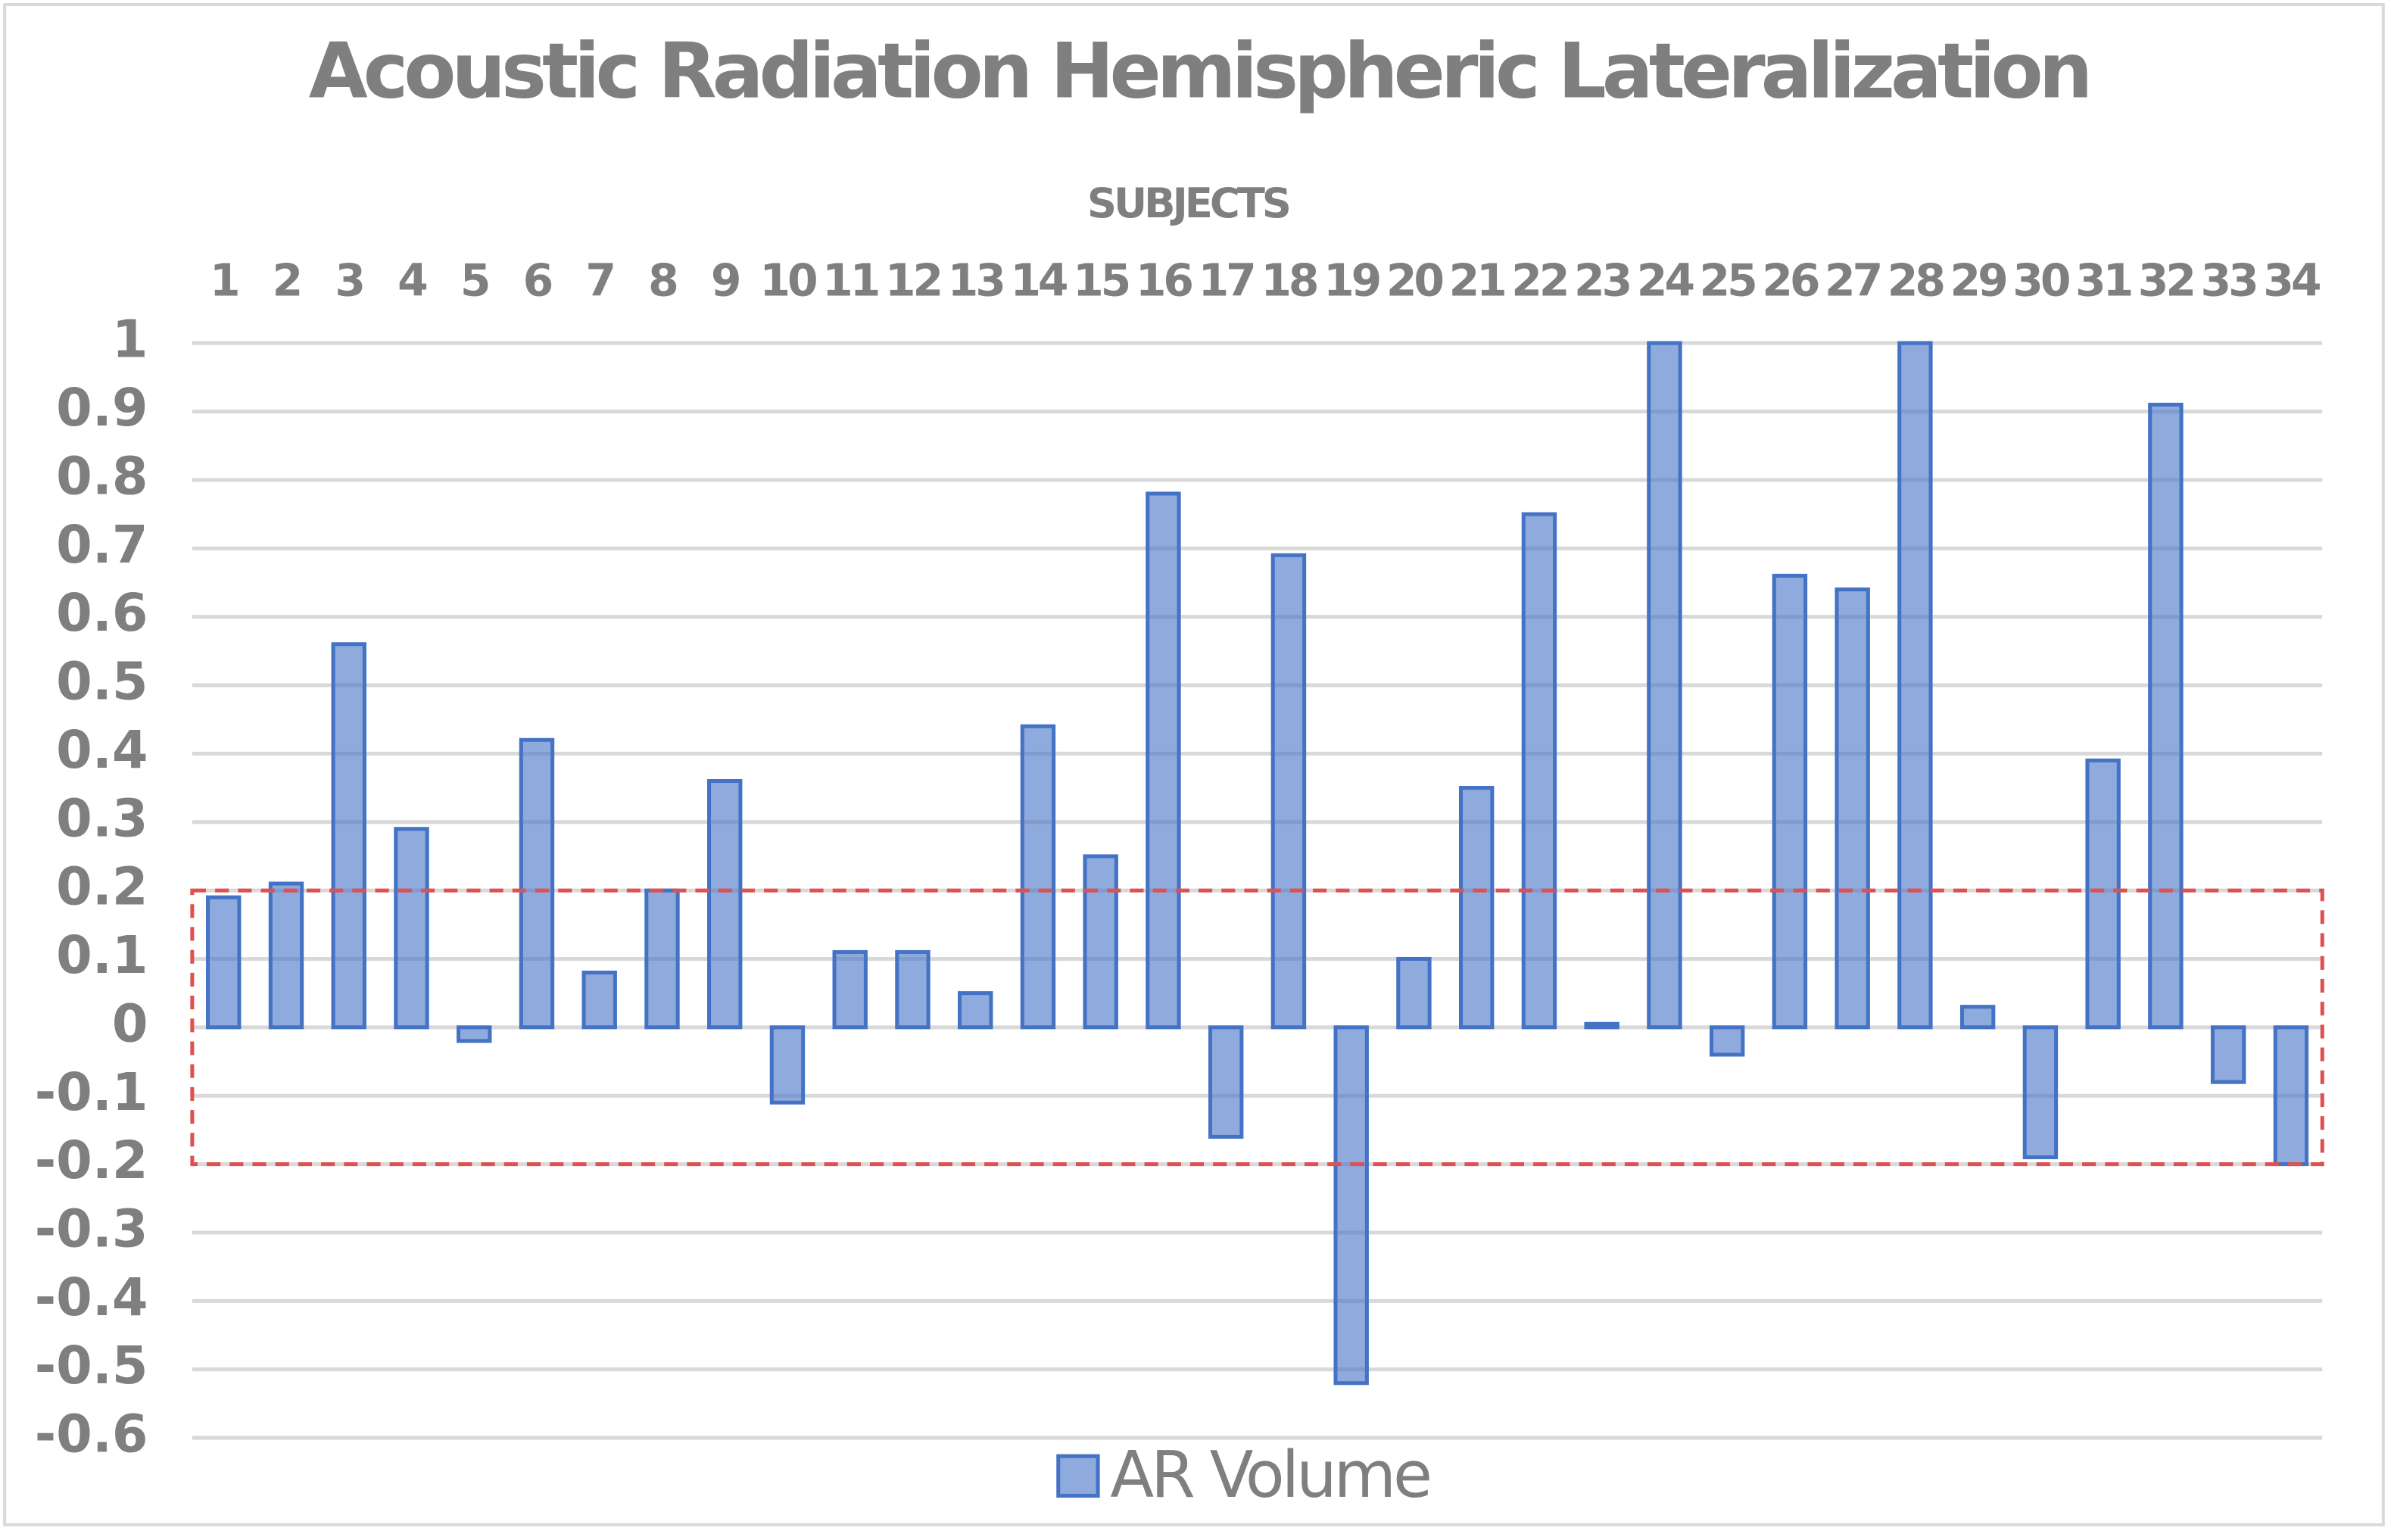  I want to click on y-tick-label: 0.8, so click(102, 476).